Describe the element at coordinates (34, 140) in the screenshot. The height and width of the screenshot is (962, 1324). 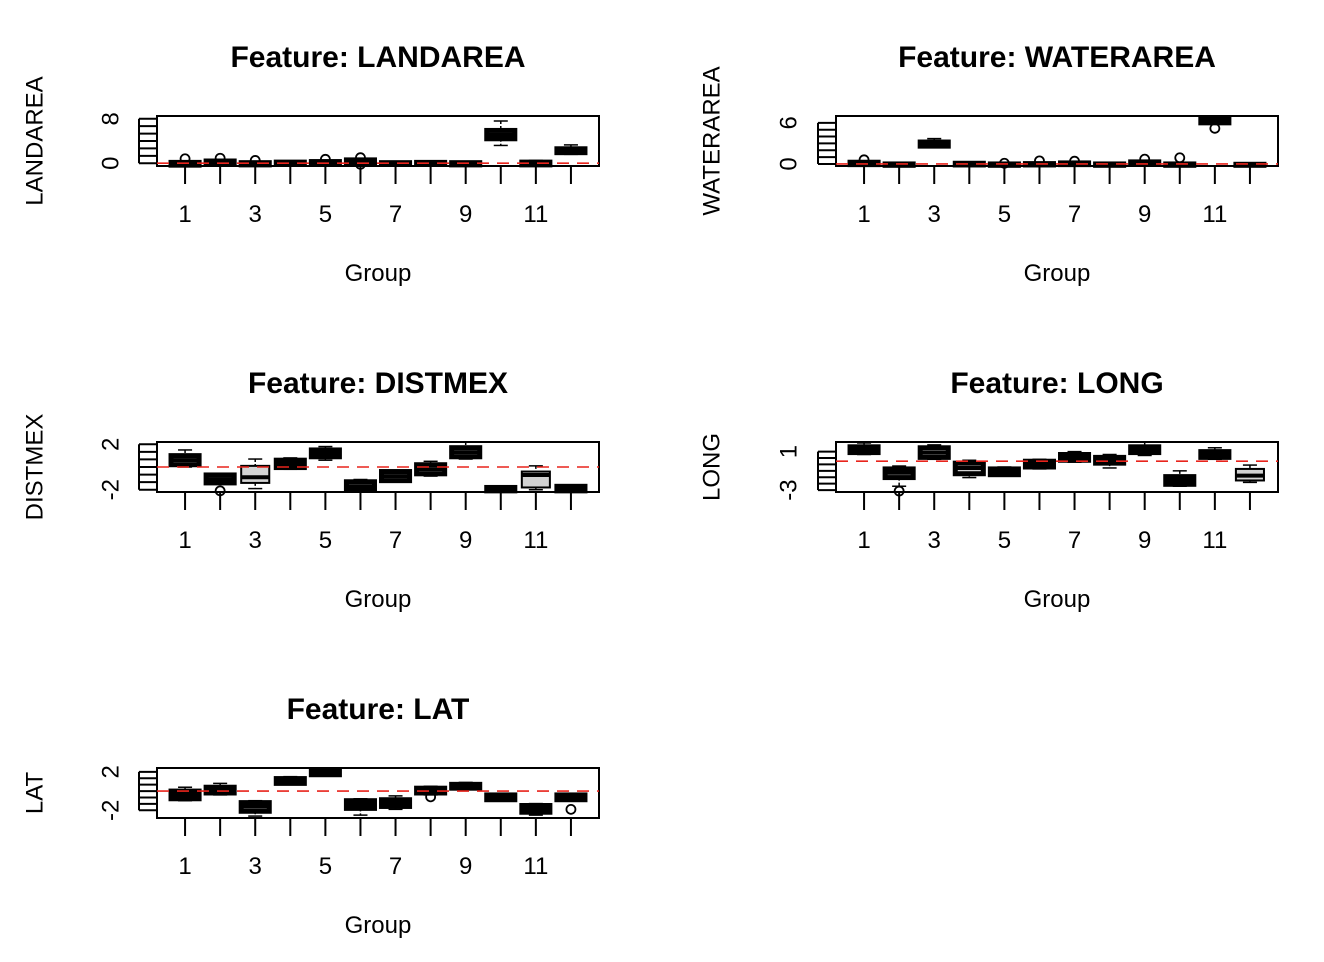
I see `y-axis-label: LANDAREA` at that location.